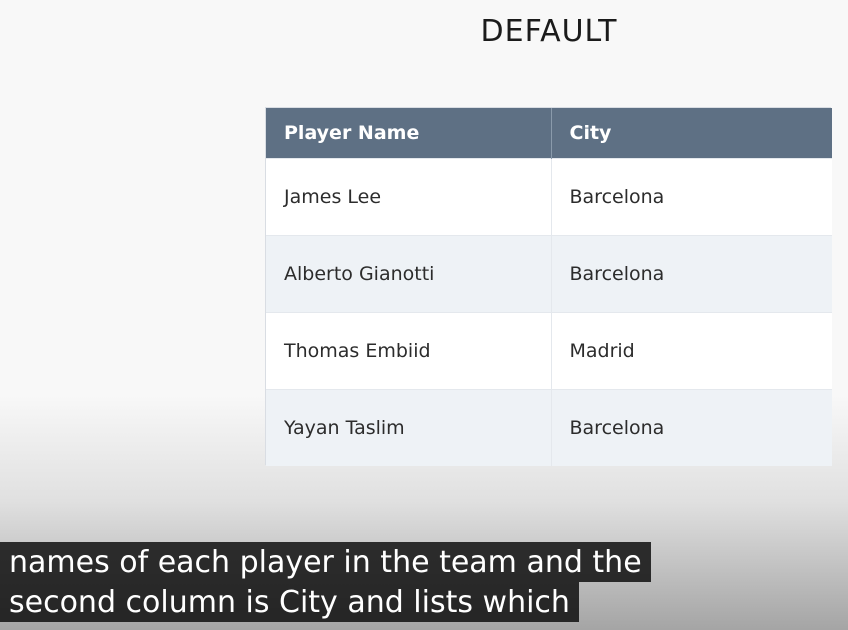 The width and height of the screenshot is (848, 630). I want to click on city-cell: Madrid, so click(691, 351).